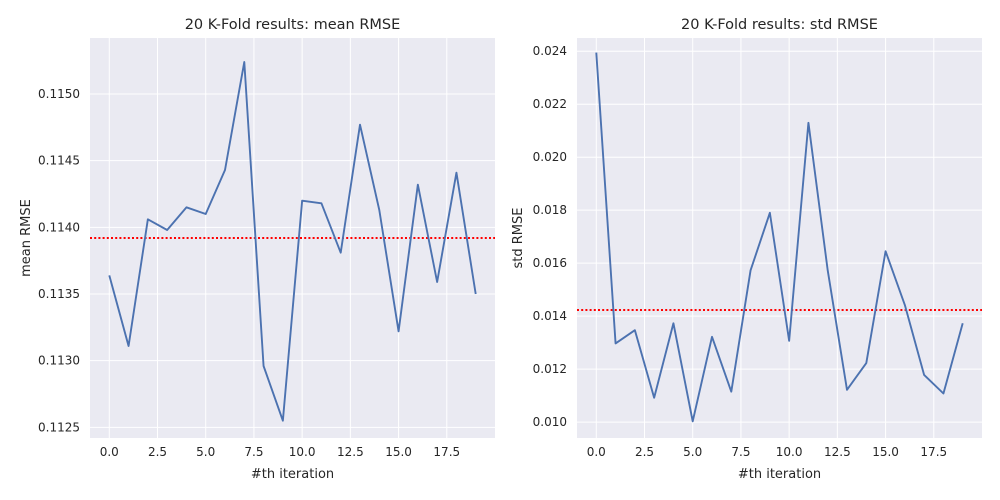  Describe the element at coordinates (550, 51) in the screenshot. I see `y-tick-label: 0.024` at that location.